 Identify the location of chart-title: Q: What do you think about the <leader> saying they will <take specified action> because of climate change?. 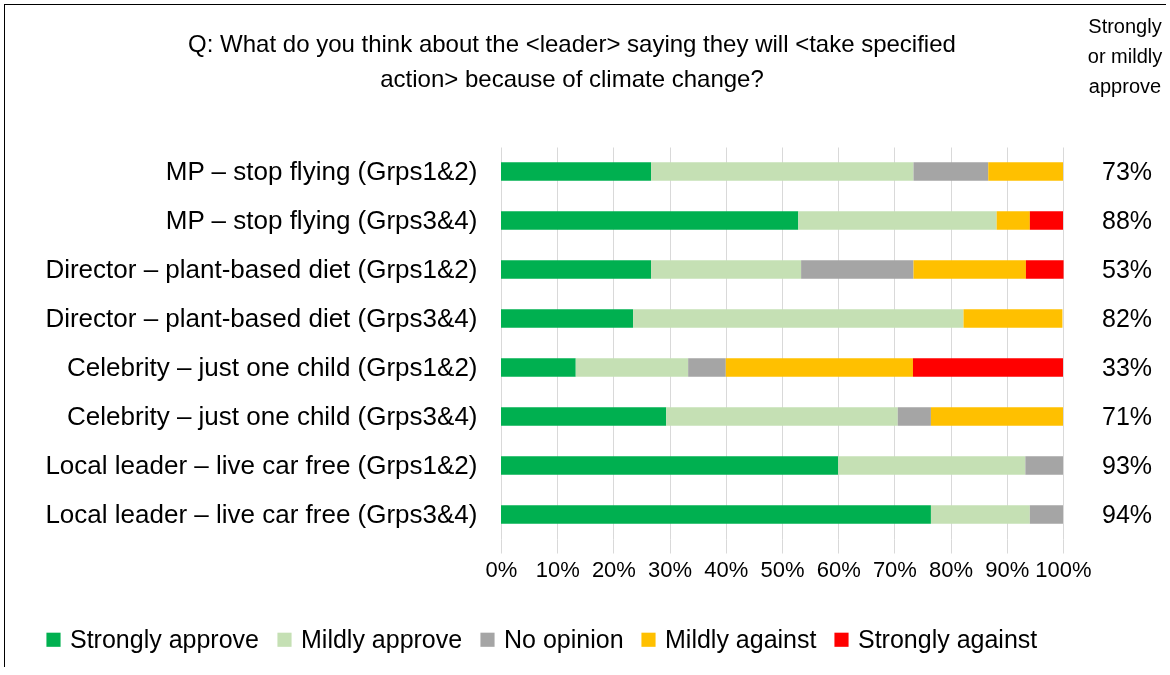
(572, 61).